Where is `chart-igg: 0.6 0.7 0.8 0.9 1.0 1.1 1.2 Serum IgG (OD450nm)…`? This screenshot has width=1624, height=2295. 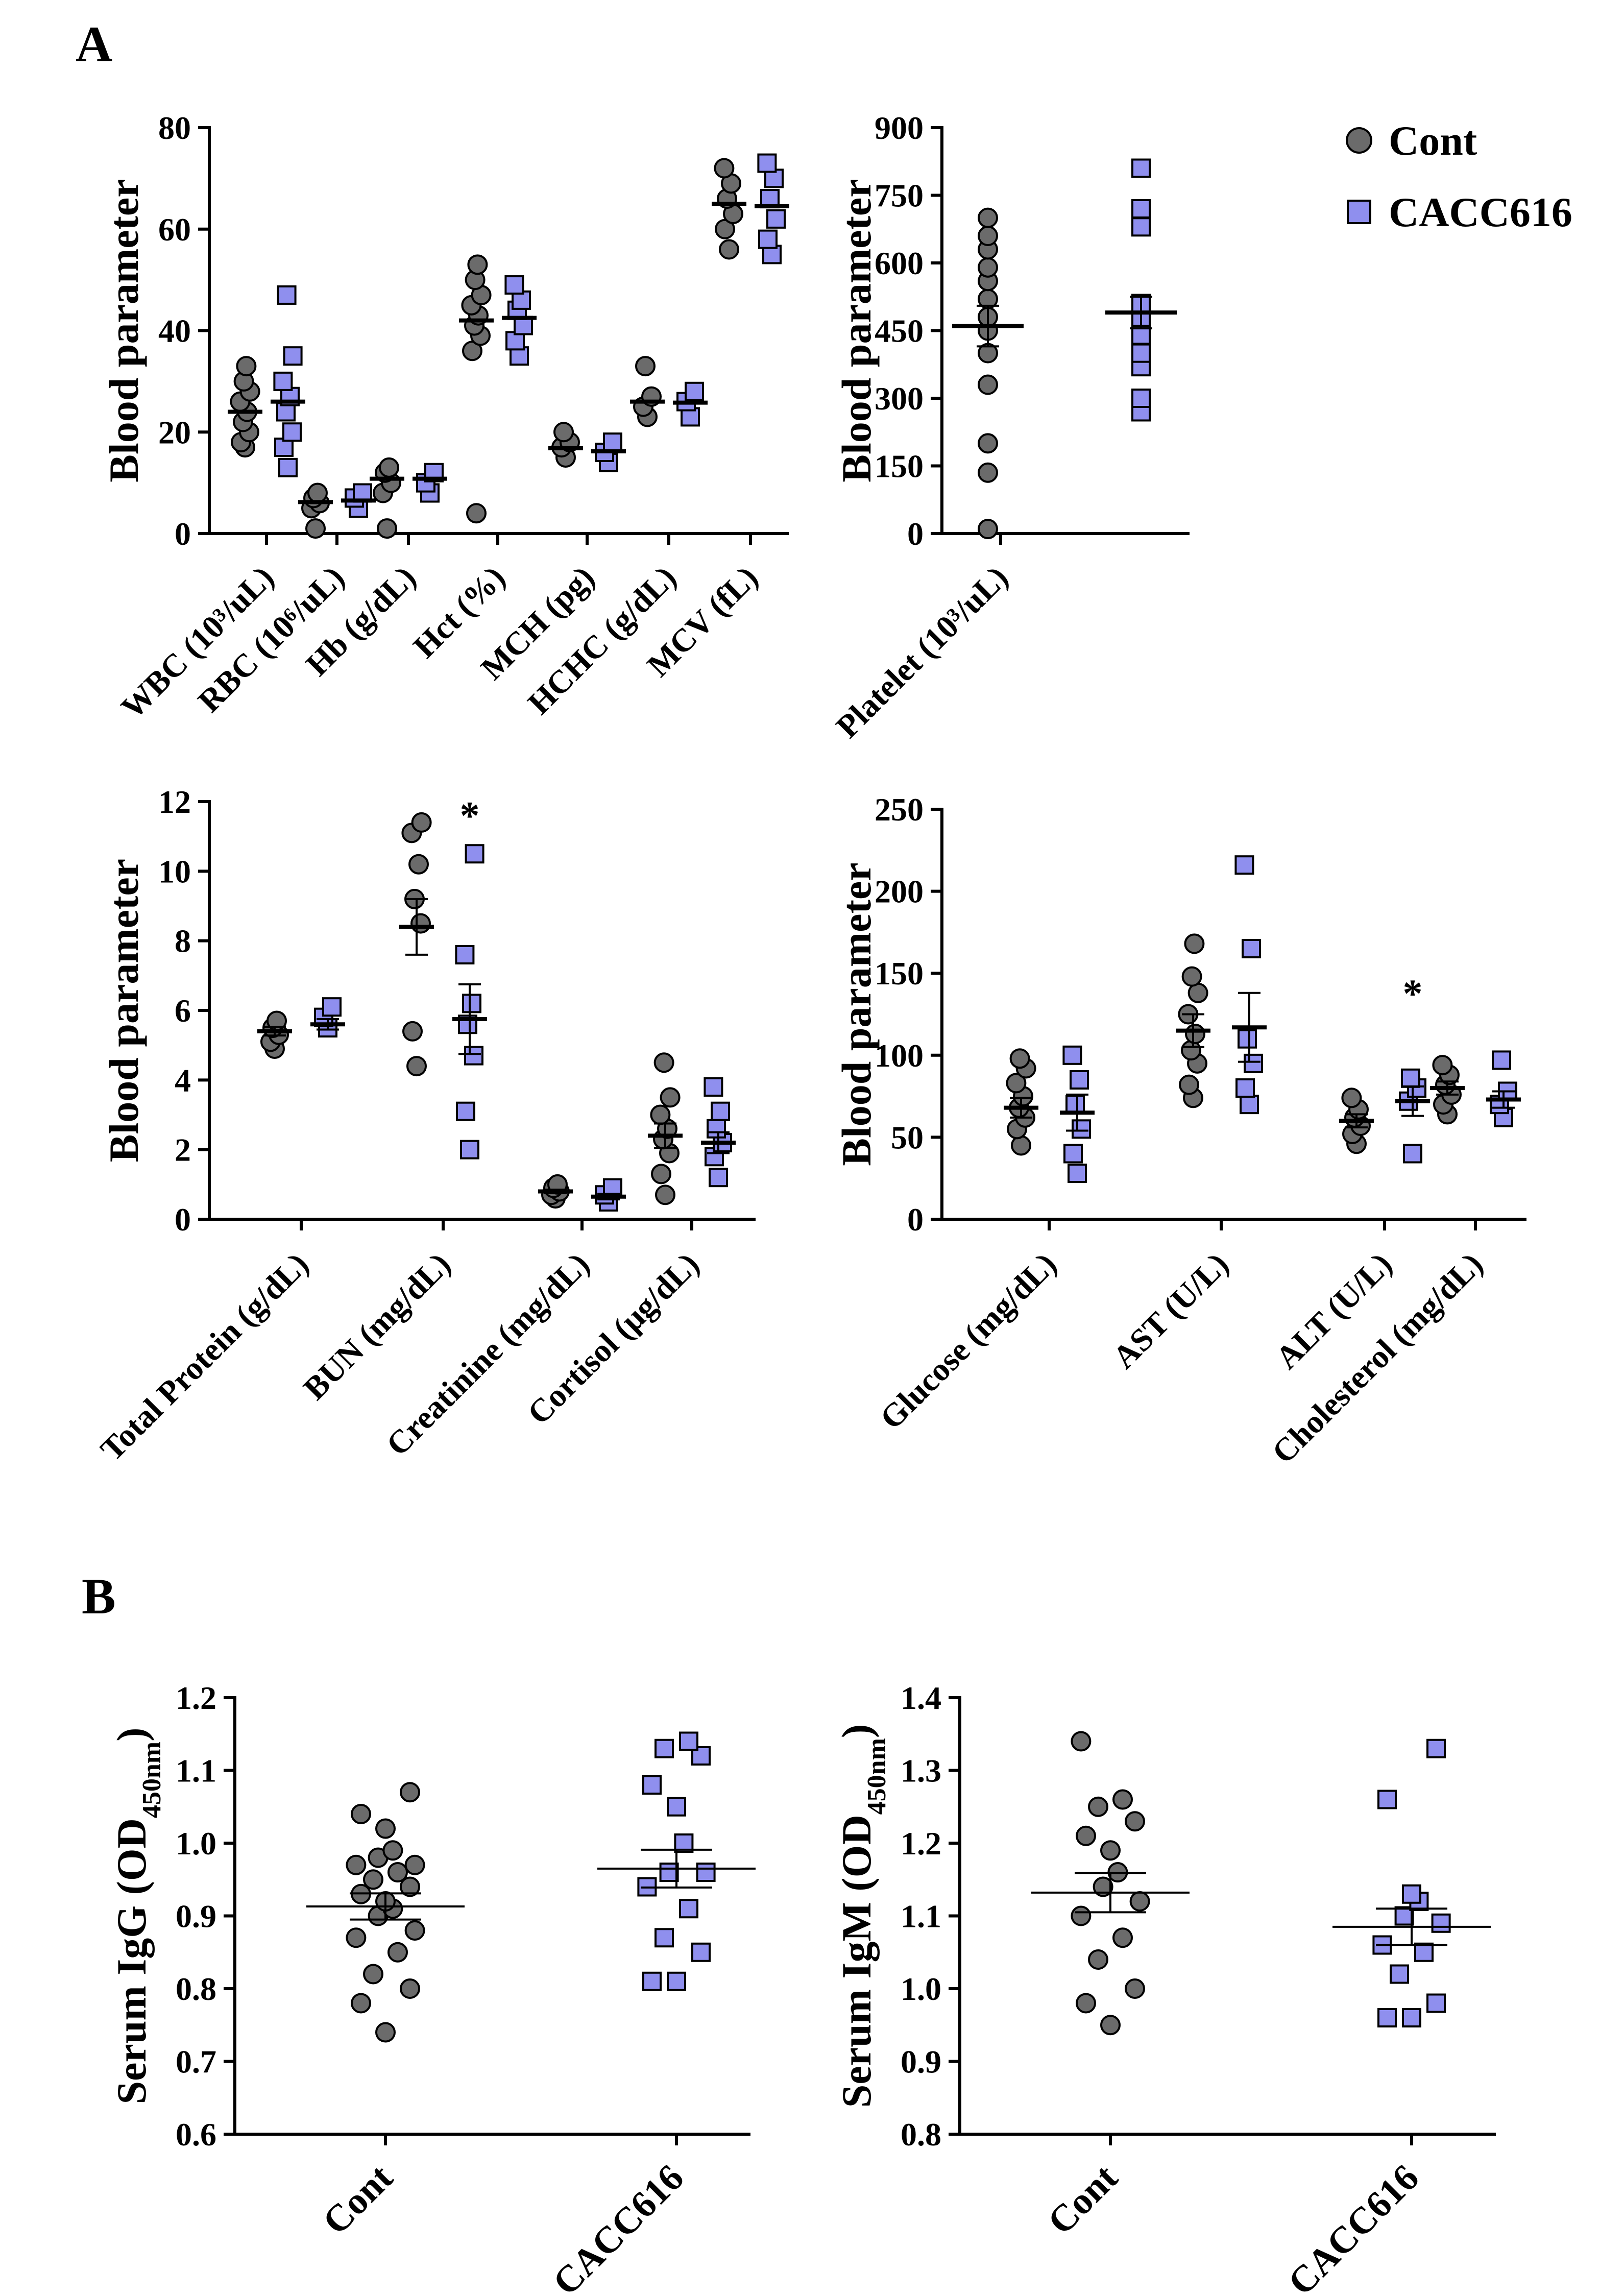
chart-igg: 0.6 0.7 0.8 0.9 1.0 1.1 1.2 Serum IgG (OD450nm)… is located at coordinates (432, 1987).